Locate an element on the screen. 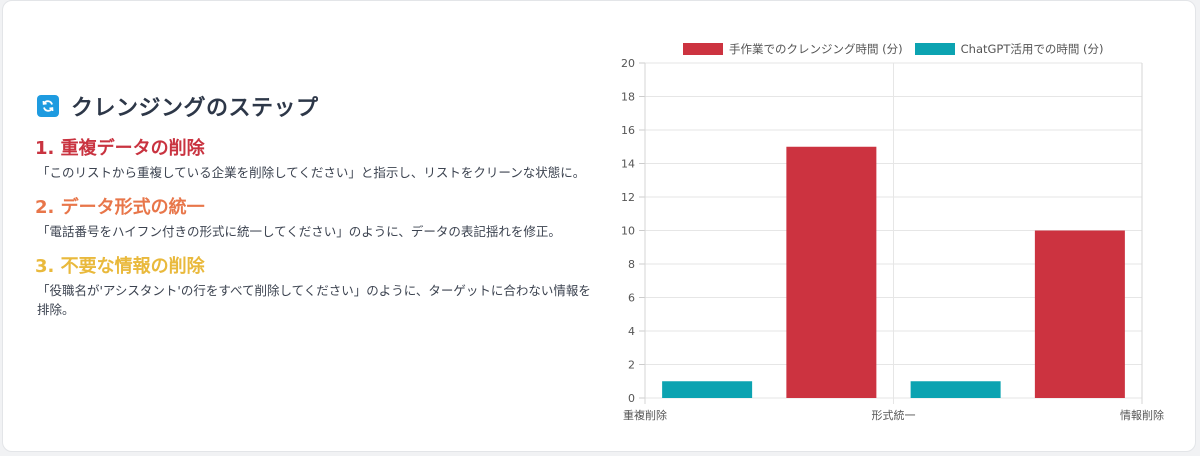 The width and height of the screenshot is (1200, 456). step-title: 3. 不要な情報の削除 is located at coordinates (120, 266).